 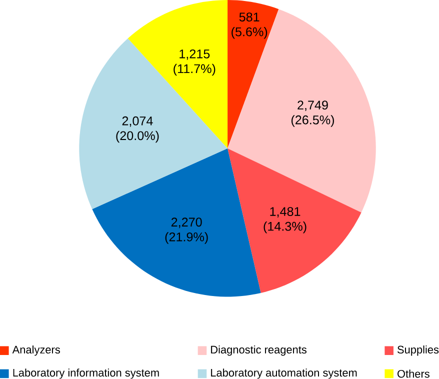 What do you see at coordinates (250, 25) in the screenshot?
I see `data-label: 581 (5.6%)` at bounding box center [250, 25].